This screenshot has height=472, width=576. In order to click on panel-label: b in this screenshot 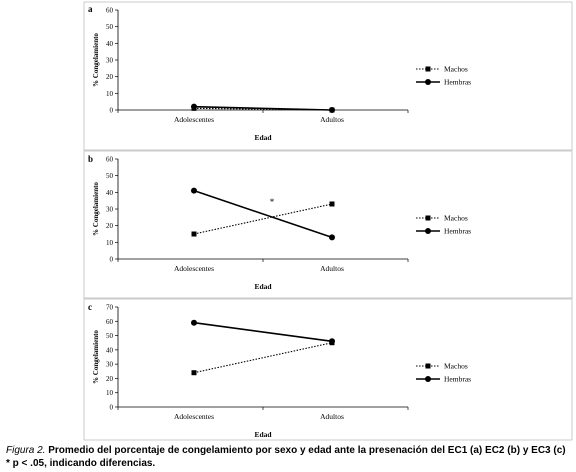, I will do `click(90, 159)`.